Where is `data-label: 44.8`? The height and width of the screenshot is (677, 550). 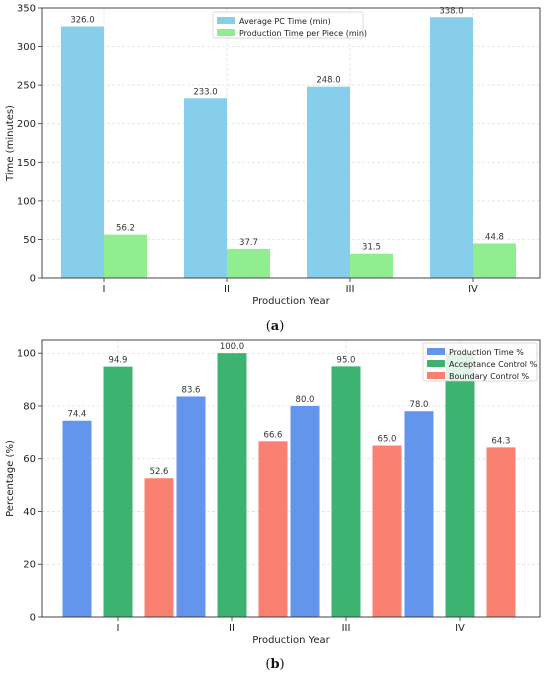
data-label: 44.8 is located at coordinates (494, 237).